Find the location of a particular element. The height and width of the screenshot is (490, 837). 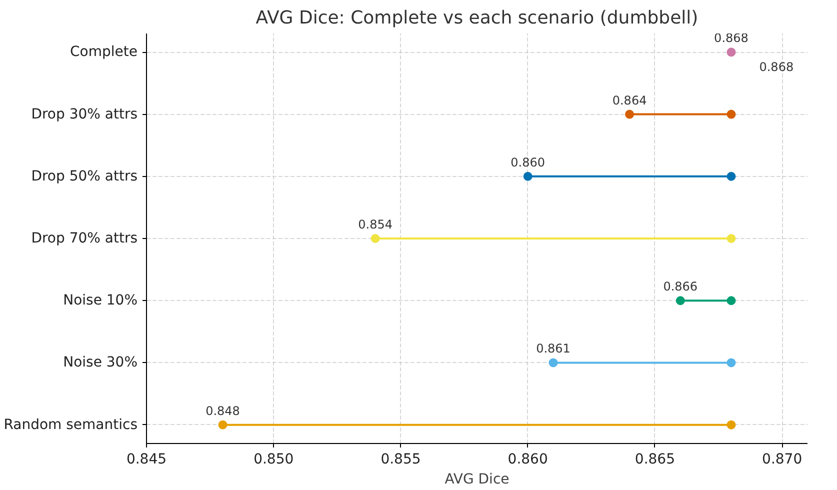

annotation: 0.868 is located at coordinates (776, 67).